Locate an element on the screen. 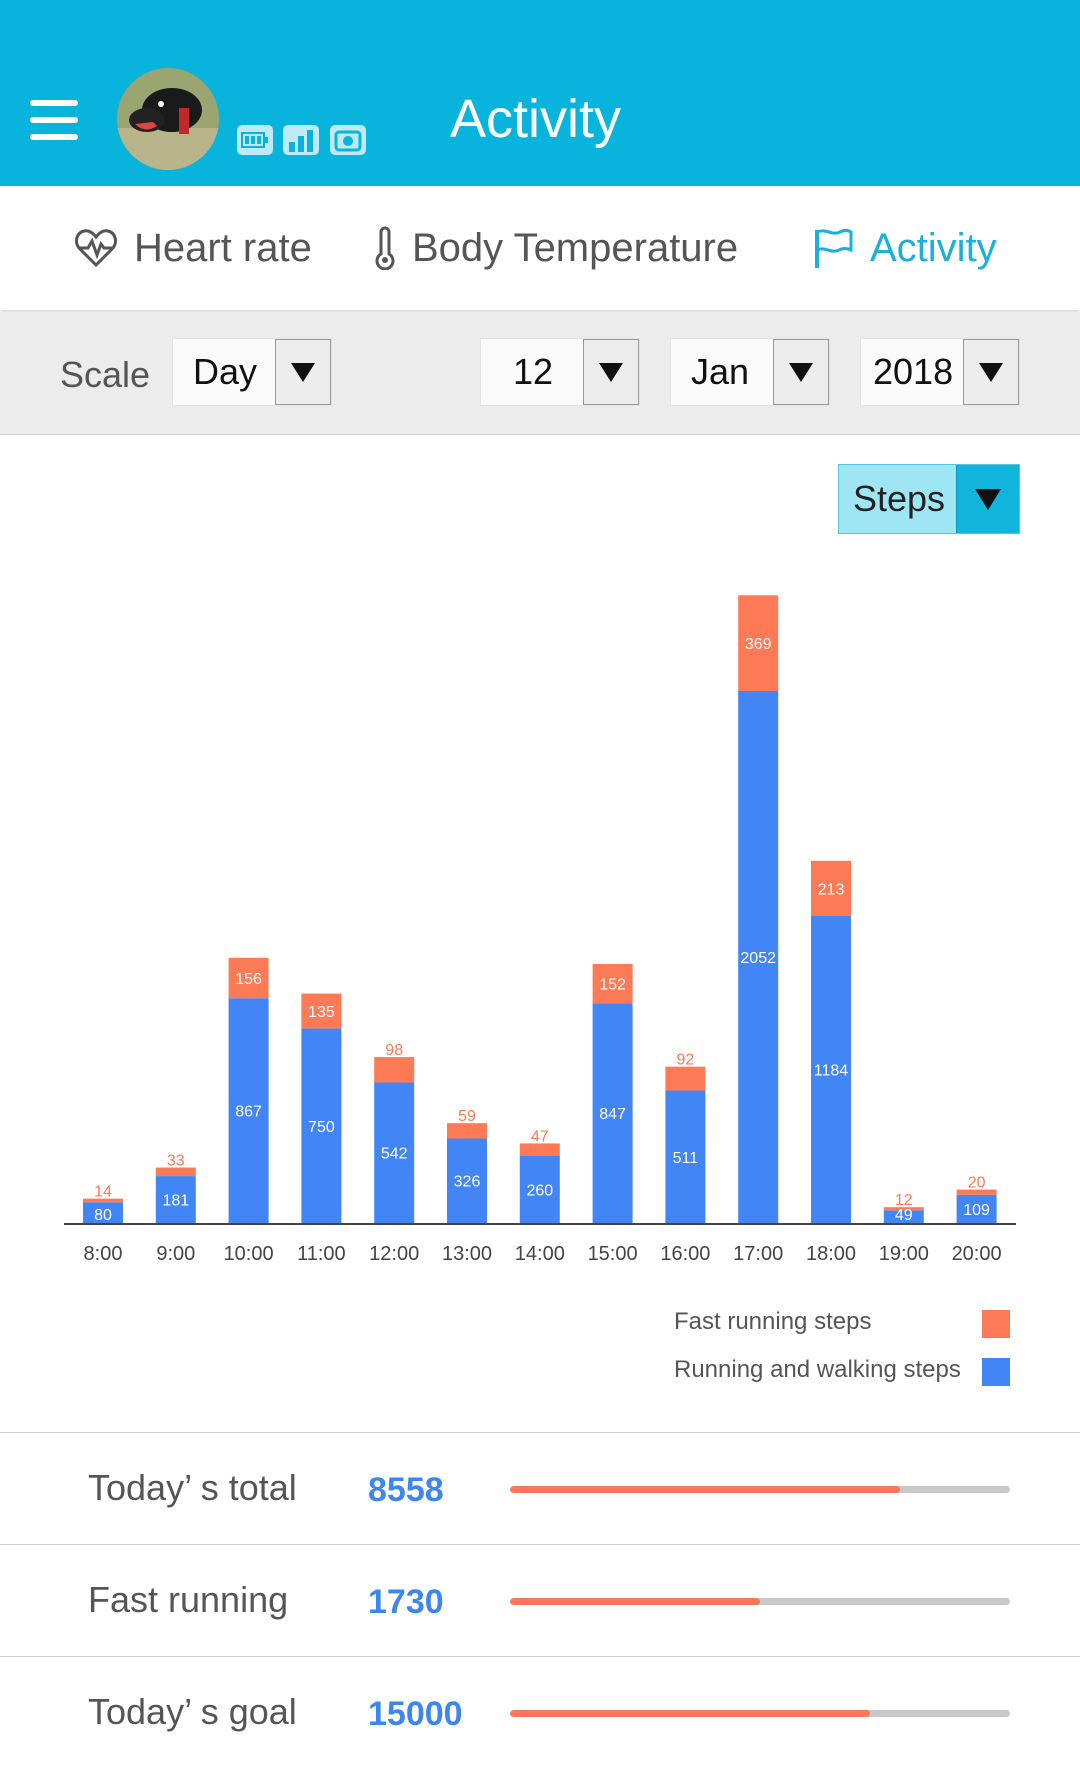 The image size is (1080, 1774). tab-activity: Activity is located at coordinates (904, 248).